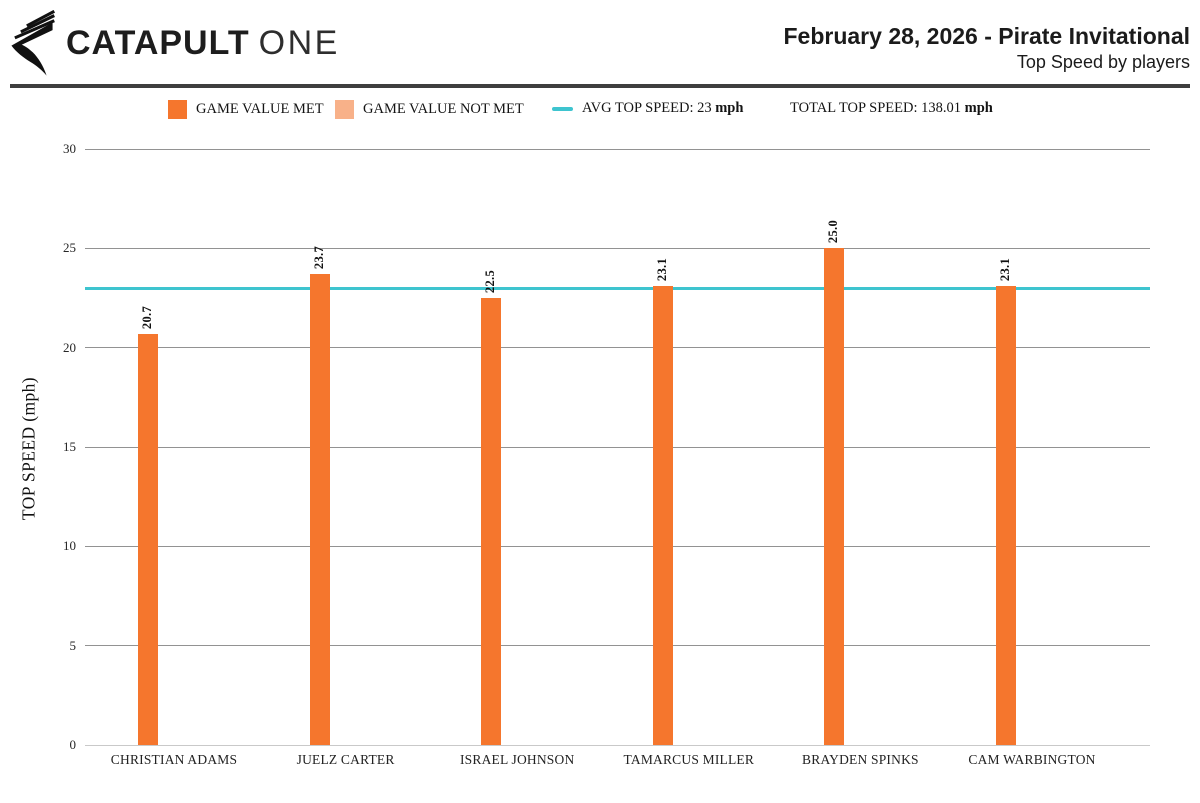 This screenshot has height=803, width=1200. Describe the element at coordinates (318, 258) in the screenshot. I see `bar-value-label: 23.7` at that location.